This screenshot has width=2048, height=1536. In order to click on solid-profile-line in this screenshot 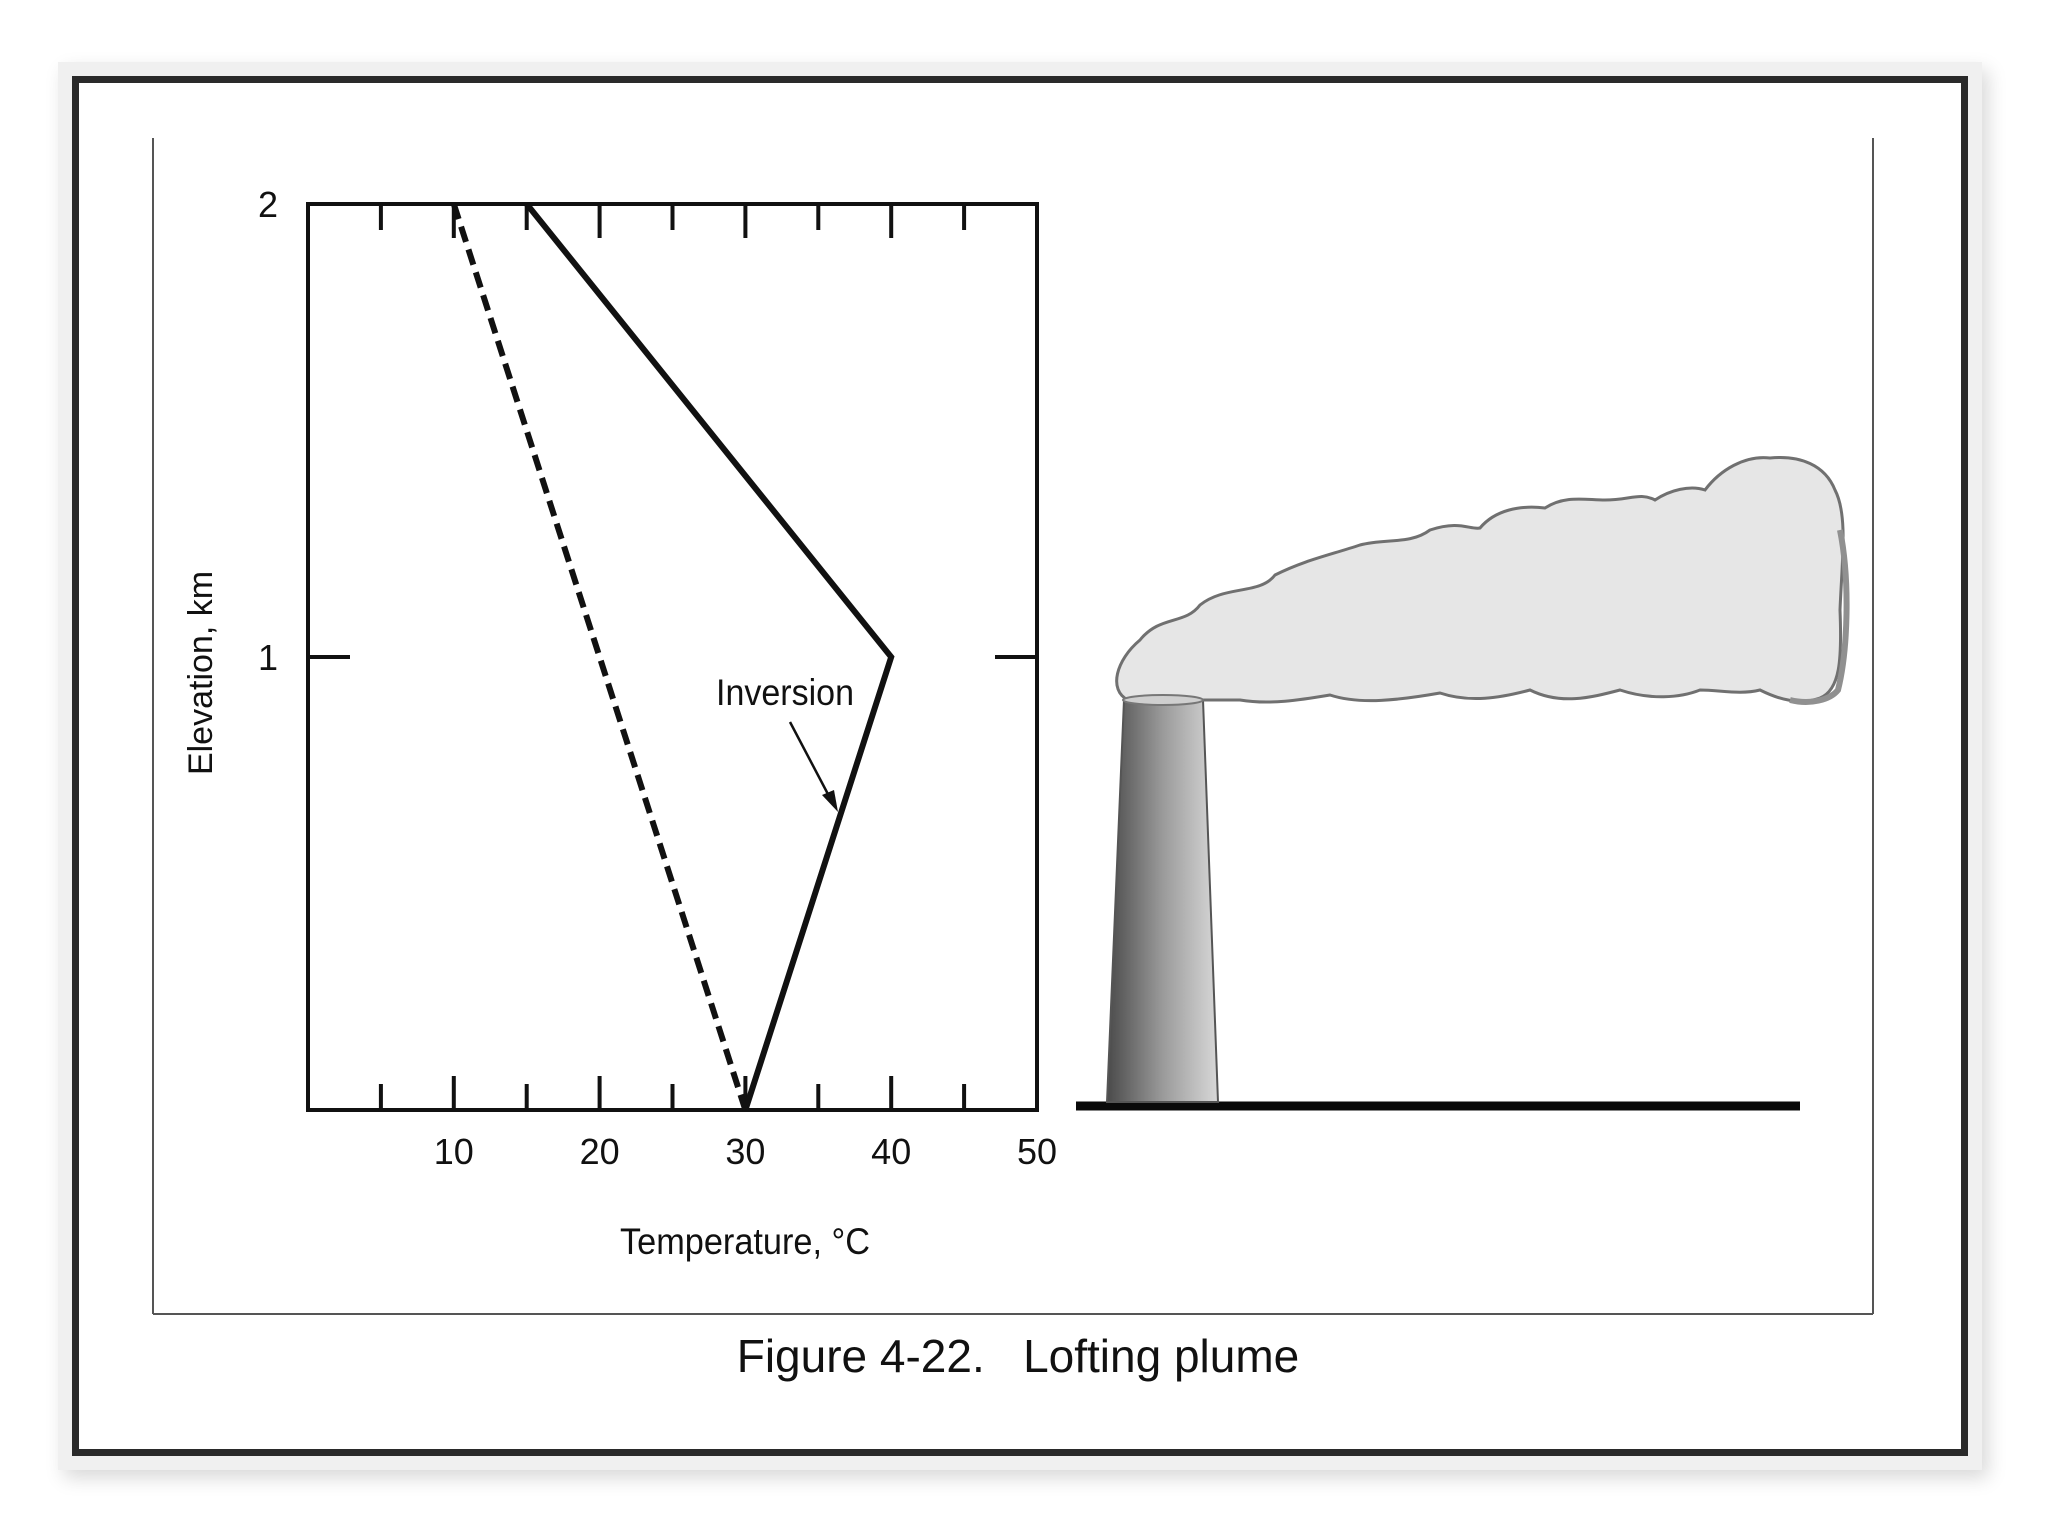, I will do `click(709, 656)`.